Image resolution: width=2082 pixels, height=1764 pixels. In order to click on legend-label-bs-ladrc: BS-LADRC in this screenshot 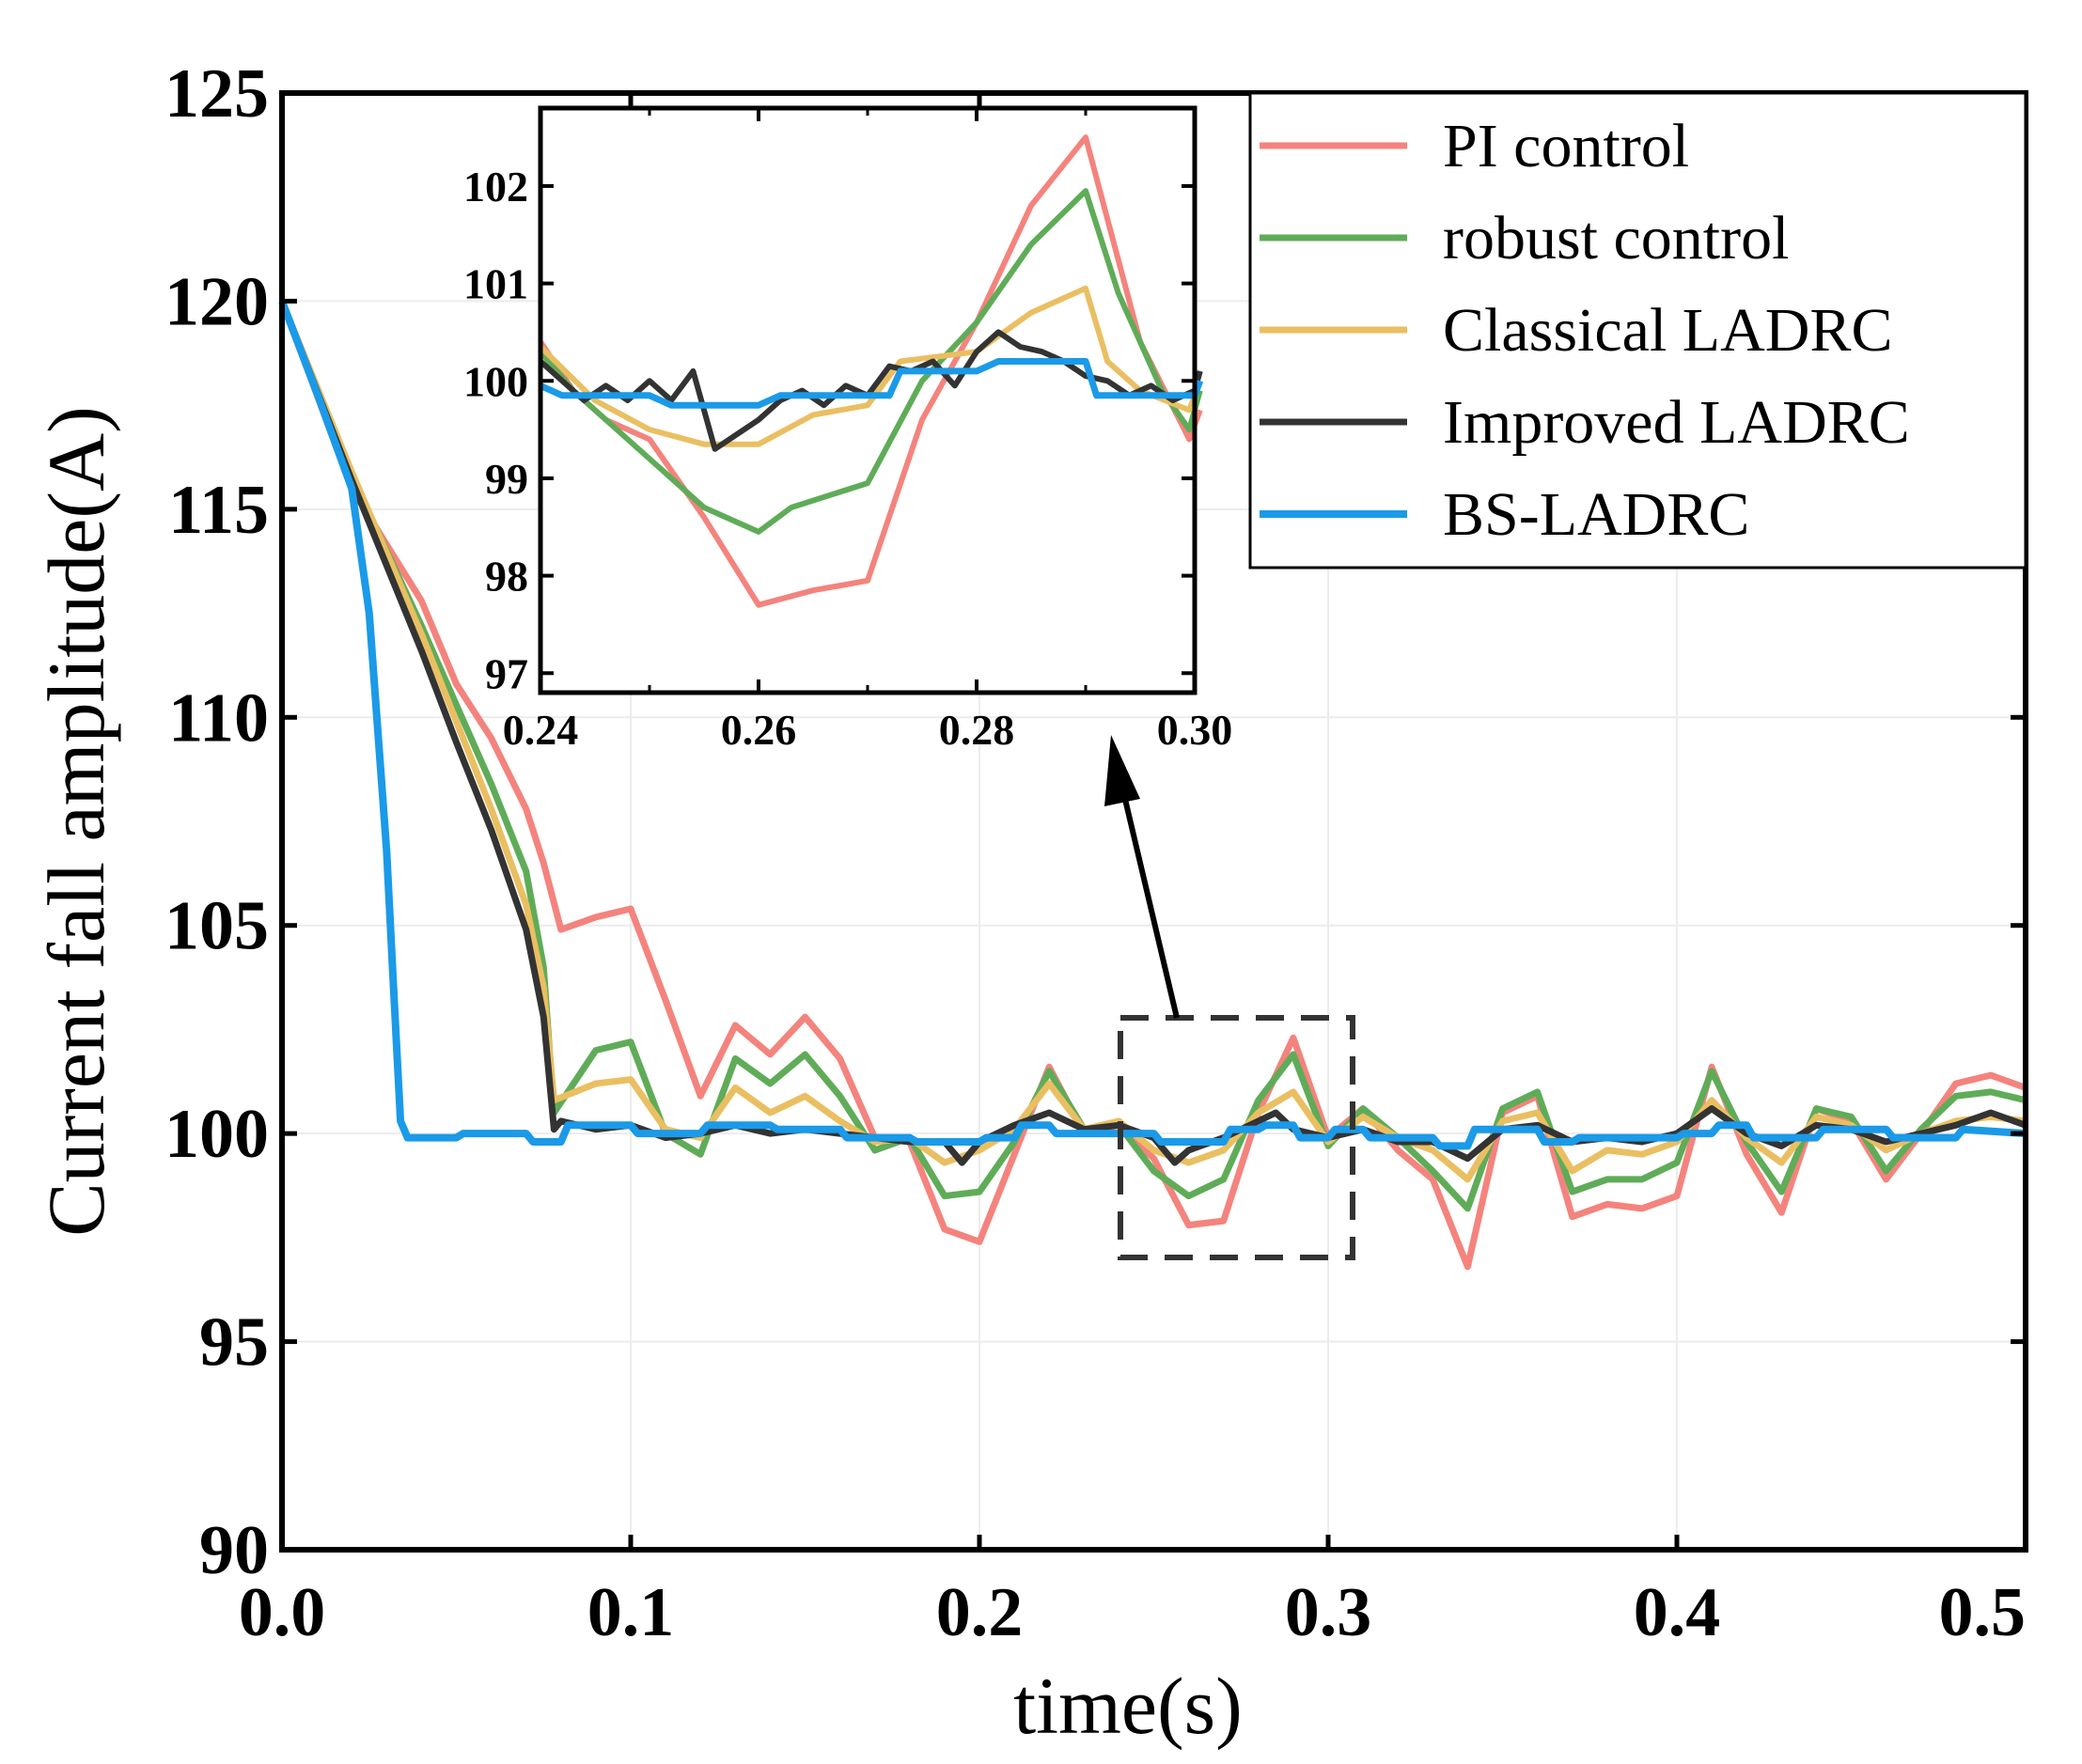, I will do `click(1596, 514)`.